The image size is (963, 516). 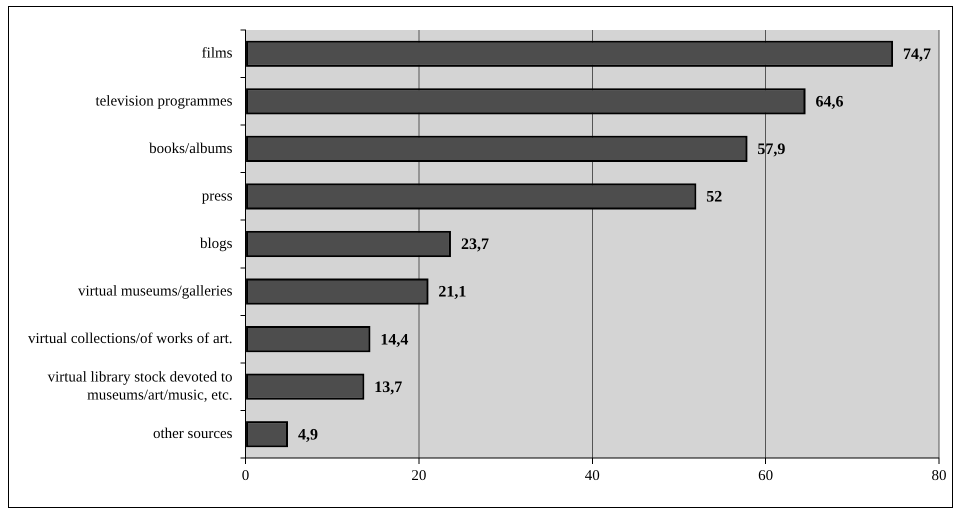 What do you see at coordinates (394, 339) in the screenshot?
I see `data-label: 14,4` at bounding box center [394, 339].